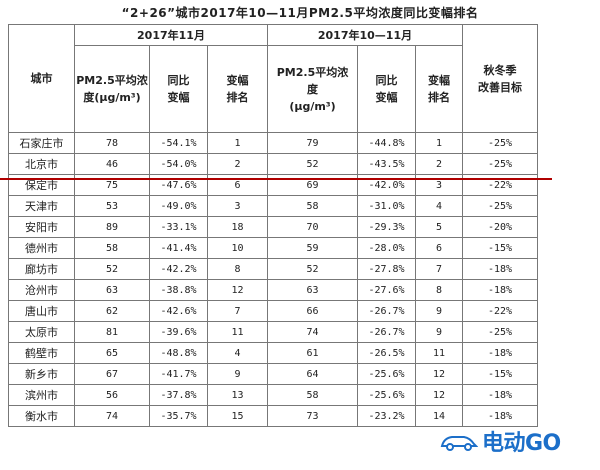 Image resolution: width=600 pixels, height=470 pixels. I want to click on header-on-pm-line3: (μg/m³), so click(312, 106).